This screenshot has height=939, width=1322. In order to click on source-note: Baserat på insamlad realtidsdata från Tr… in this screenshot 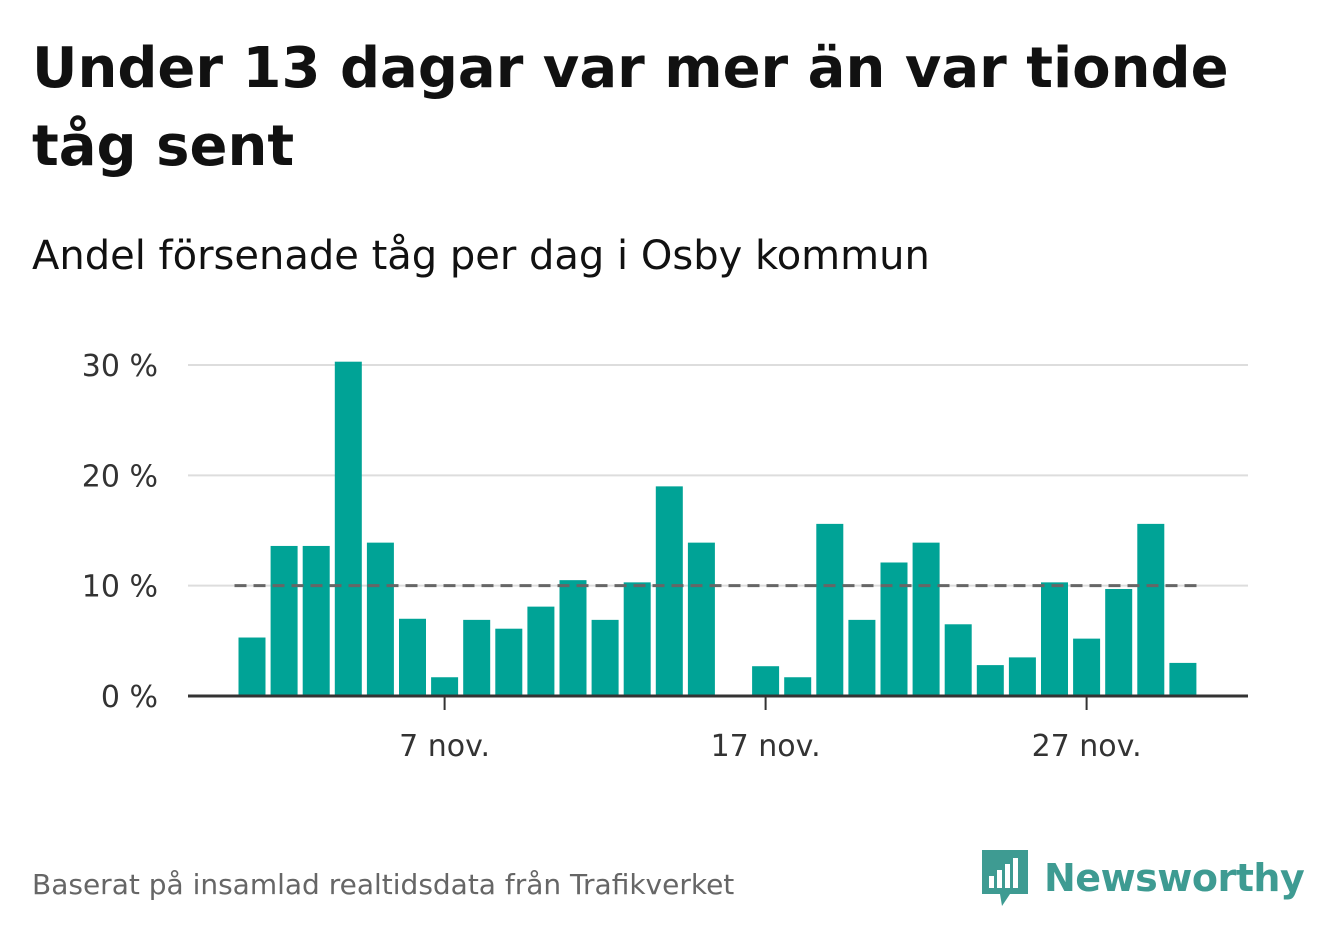, I will do `click(383, 884)`.